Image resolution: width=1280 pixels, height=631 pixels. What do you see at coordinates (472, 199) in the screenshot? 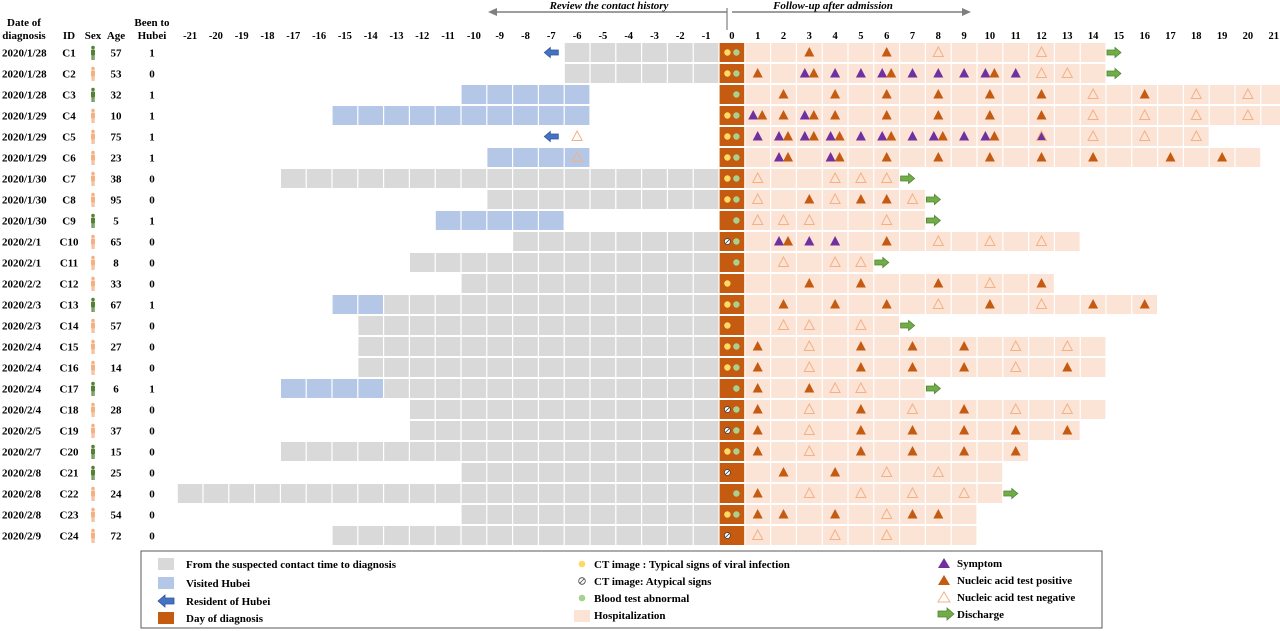
I see `patient-row-C8: 2020/1/30 C8 95 0` at bounding box center [472, 199].